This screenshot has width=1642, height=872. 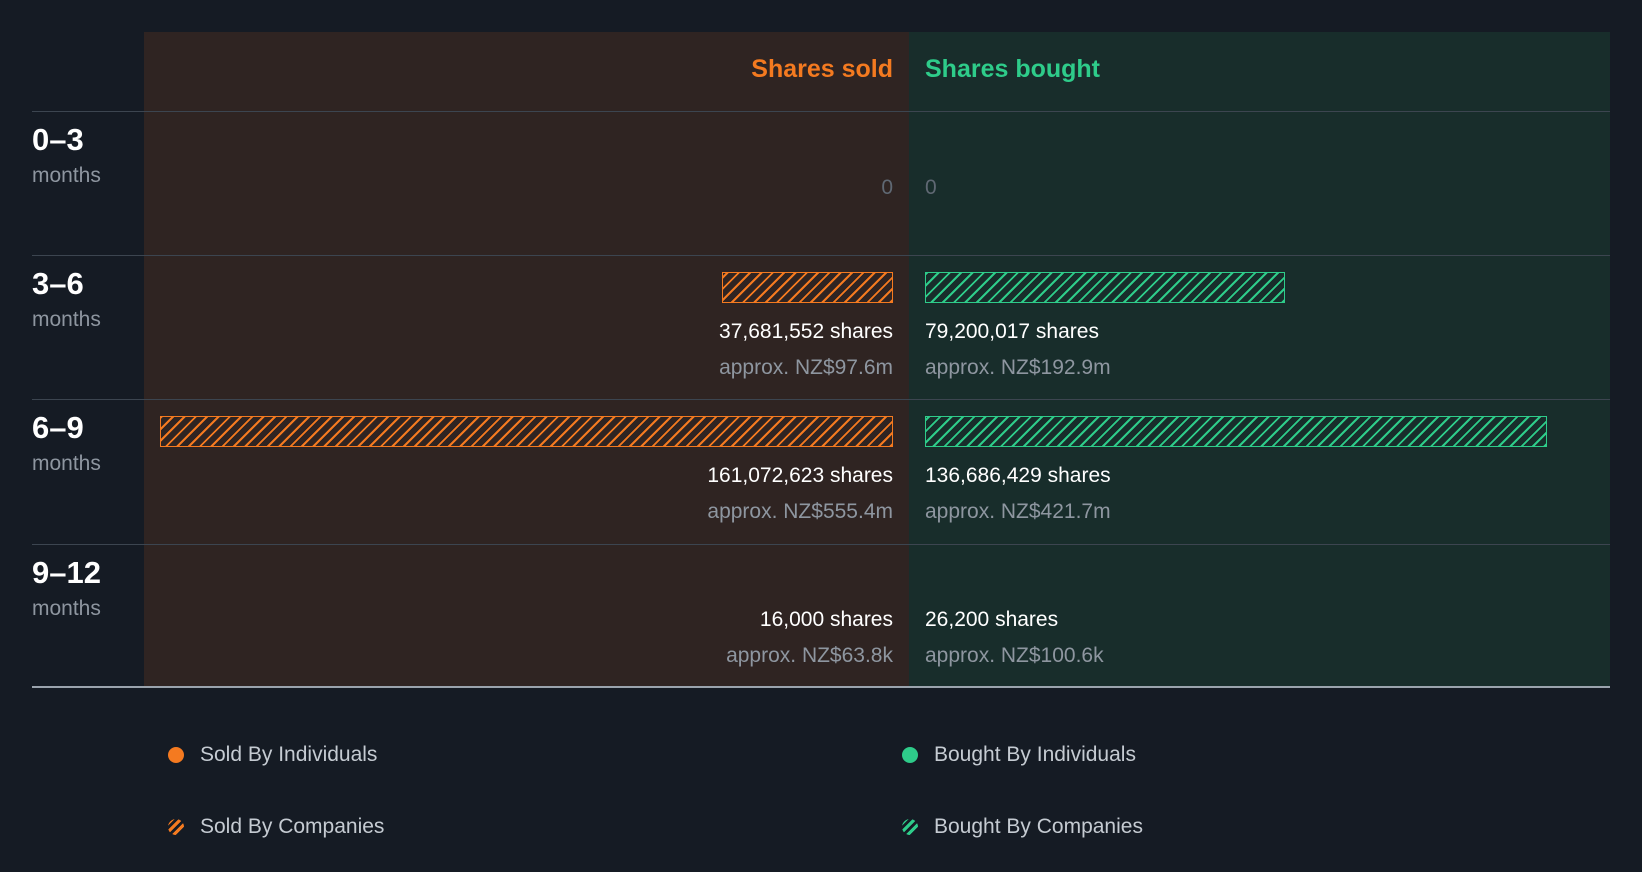 I want to click on sold-approx-value: approx. NZ$555.4m, so click(x=800, y=511).